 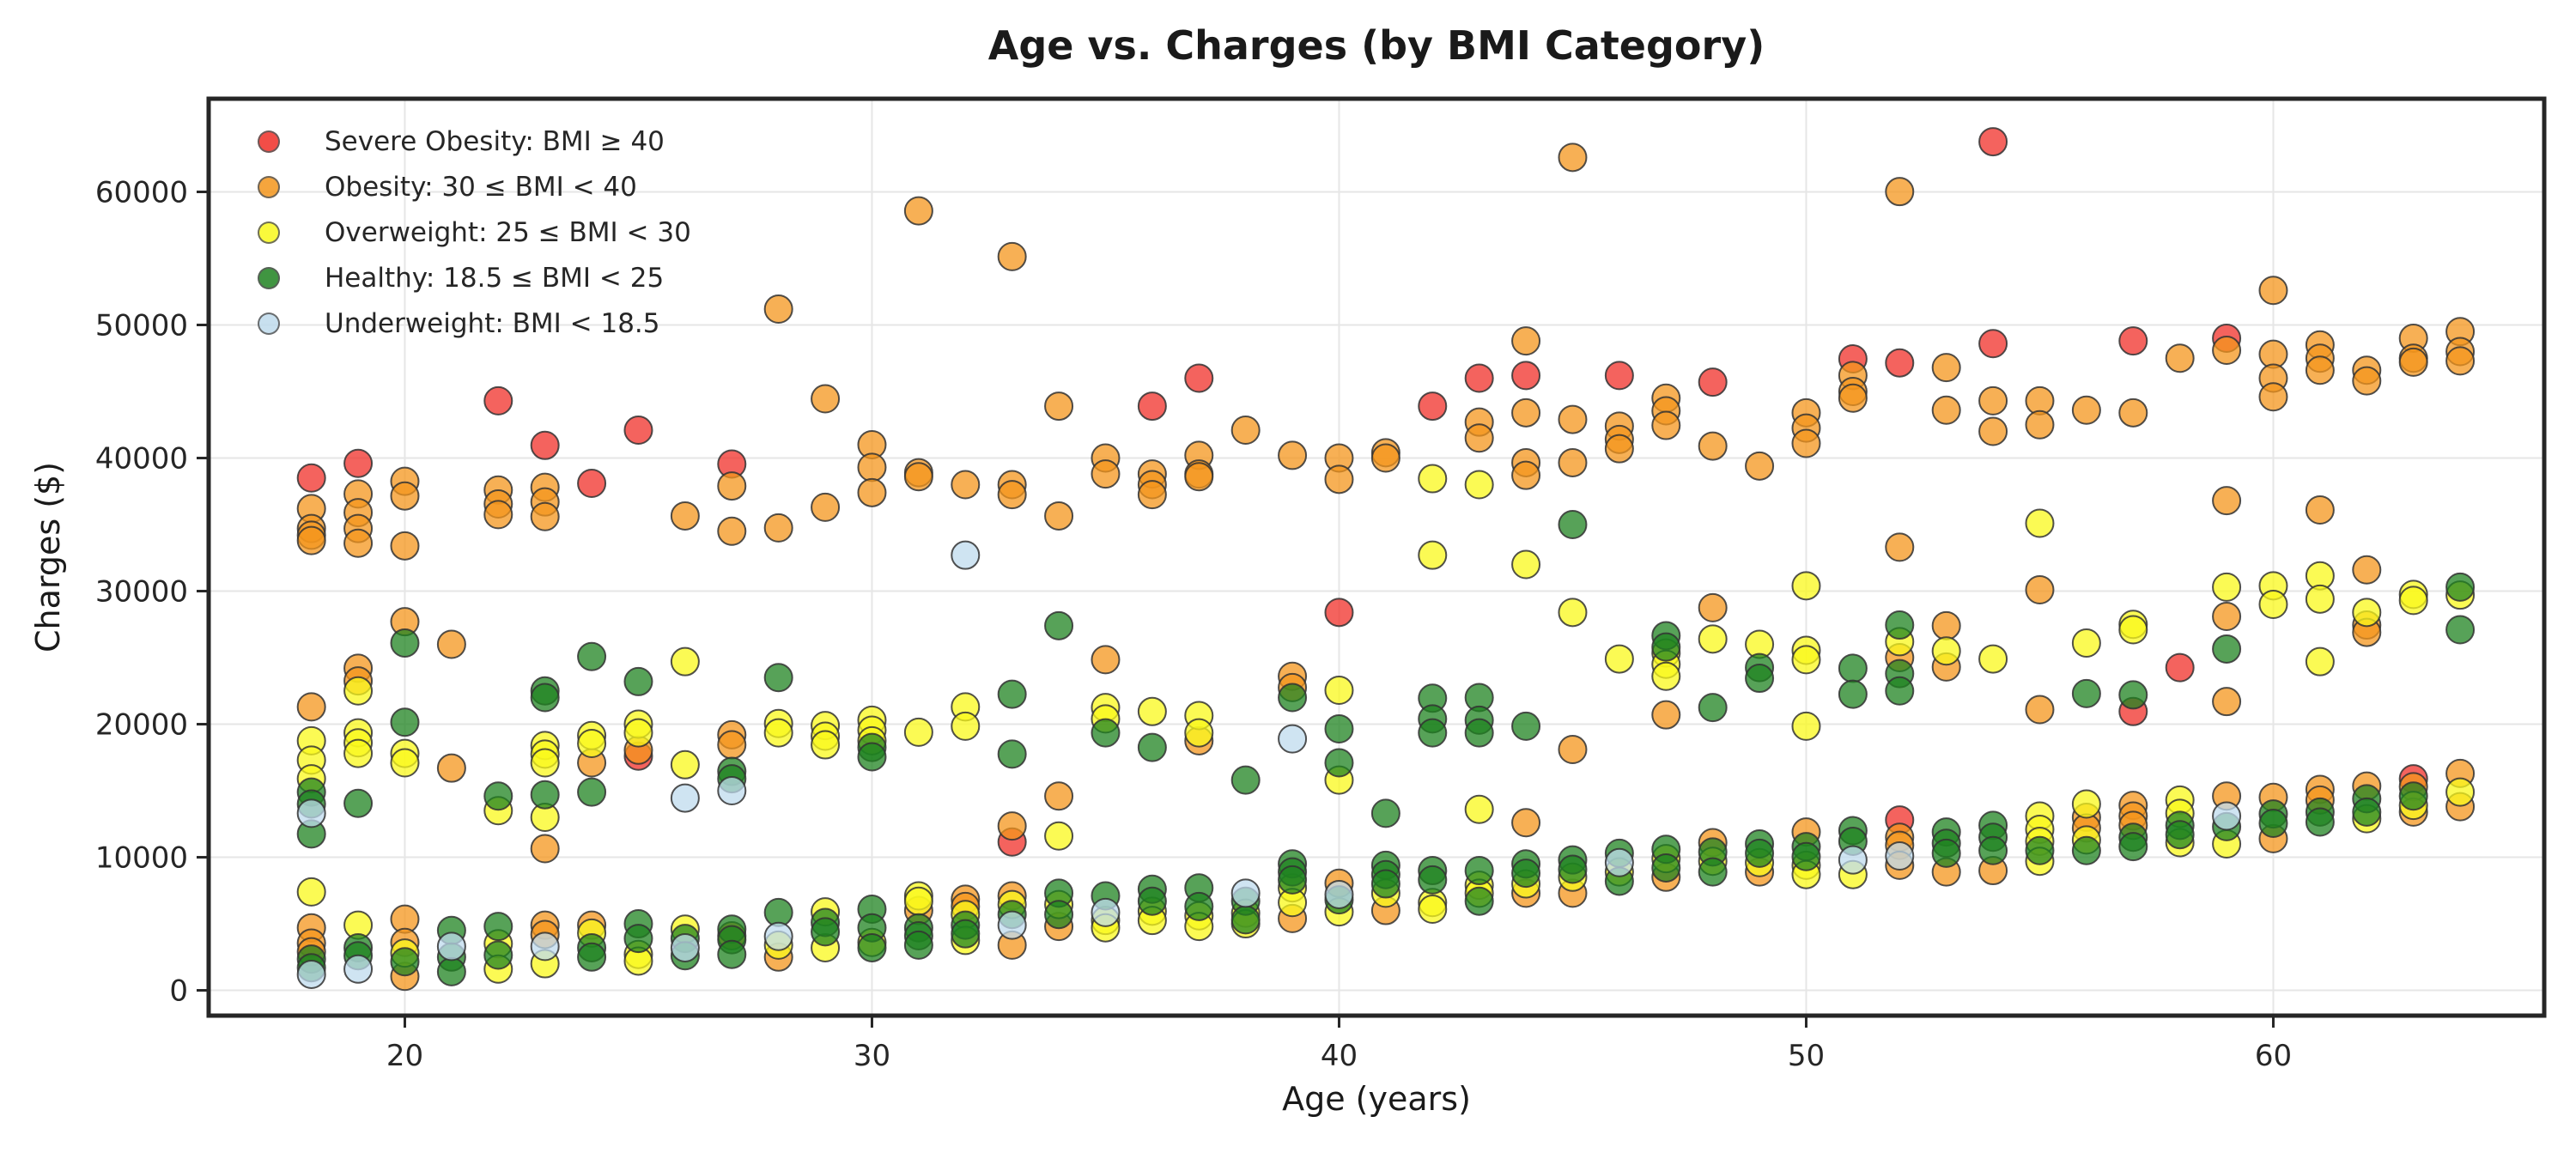 I want to click on legend-label: Severe Obesity: BMI ≥ 40, so click(x=495, y=141).